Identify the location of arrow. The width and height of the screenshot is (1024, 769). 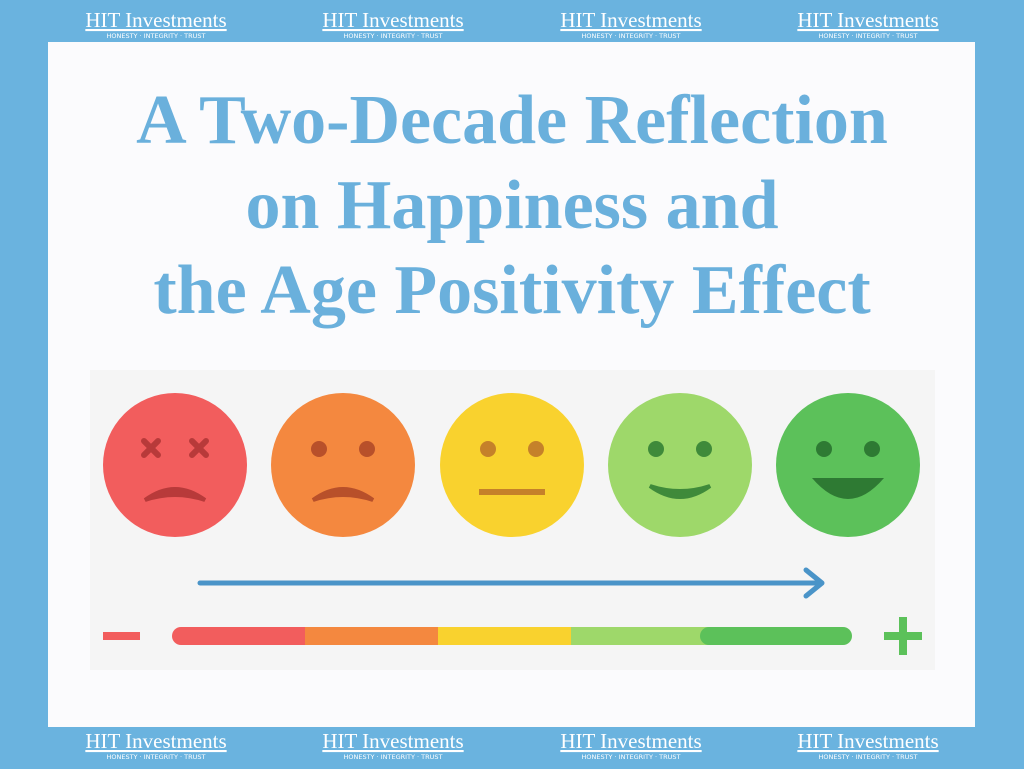
(511, 583).